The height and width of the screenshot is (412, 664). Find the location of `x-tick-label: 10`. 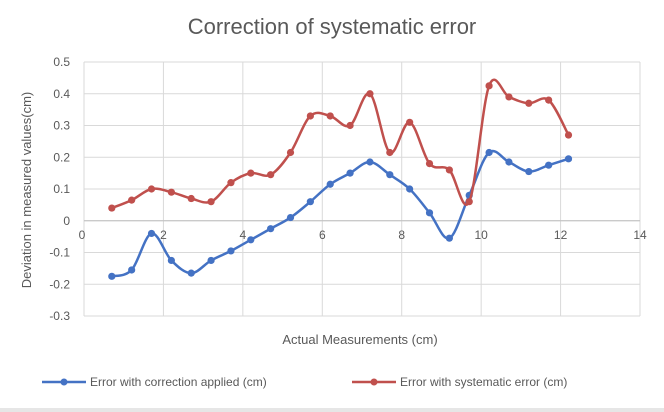

x-tick-label: 10 is located at coordinates (481, 235).